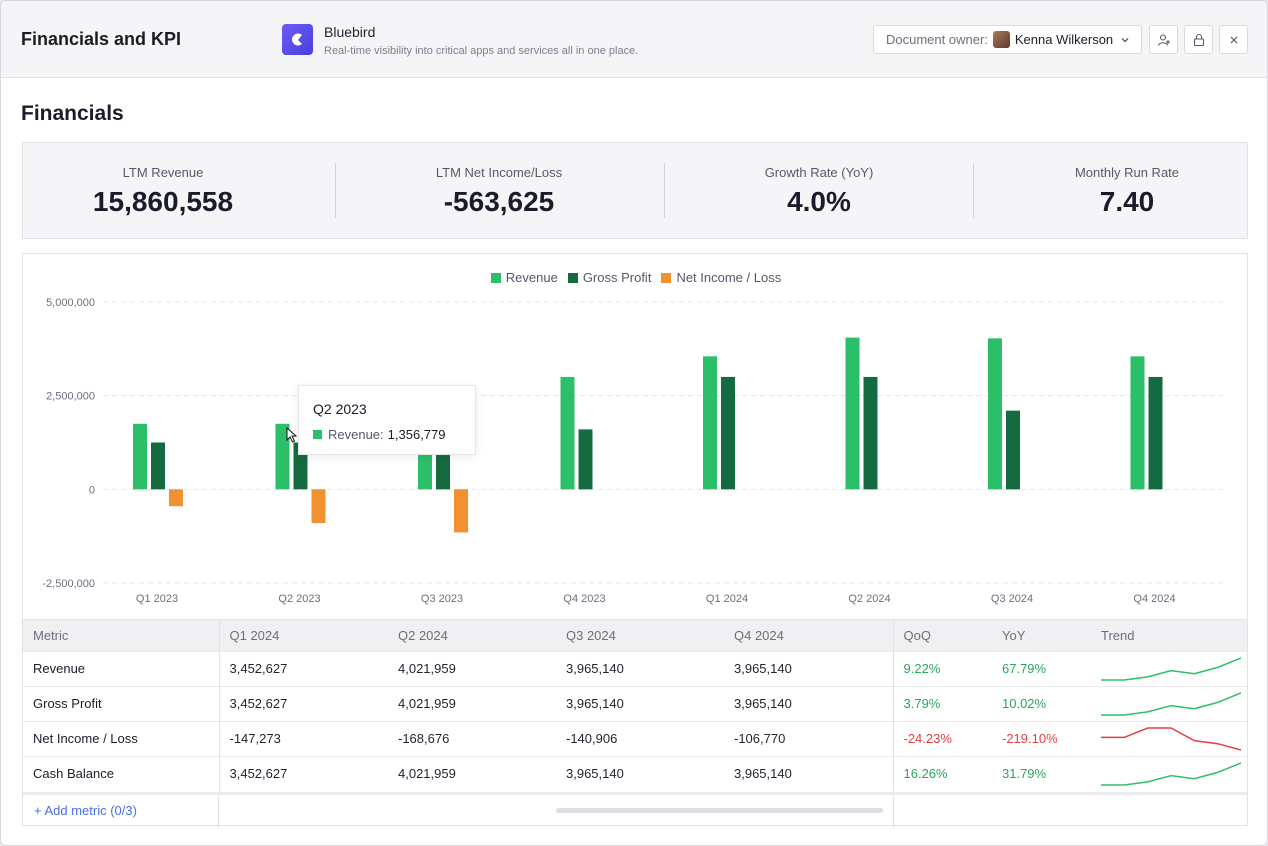  I want to click on close-button, so click(1233, 39).